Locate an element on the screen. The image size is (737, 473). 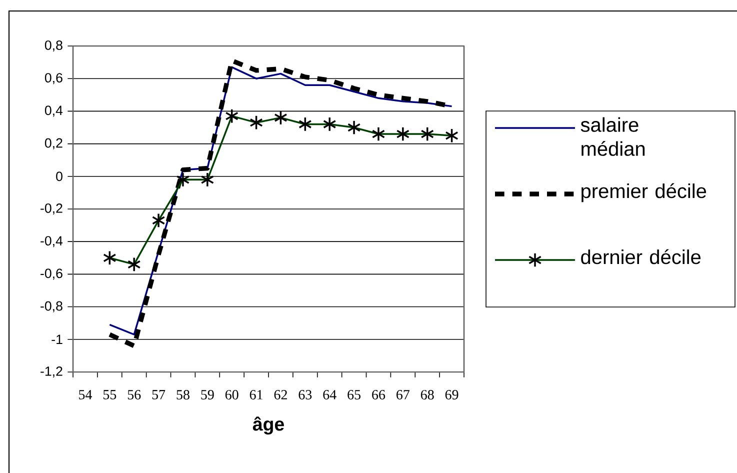
y-tick-label: -0,4 is located at coordinates (51, 242).